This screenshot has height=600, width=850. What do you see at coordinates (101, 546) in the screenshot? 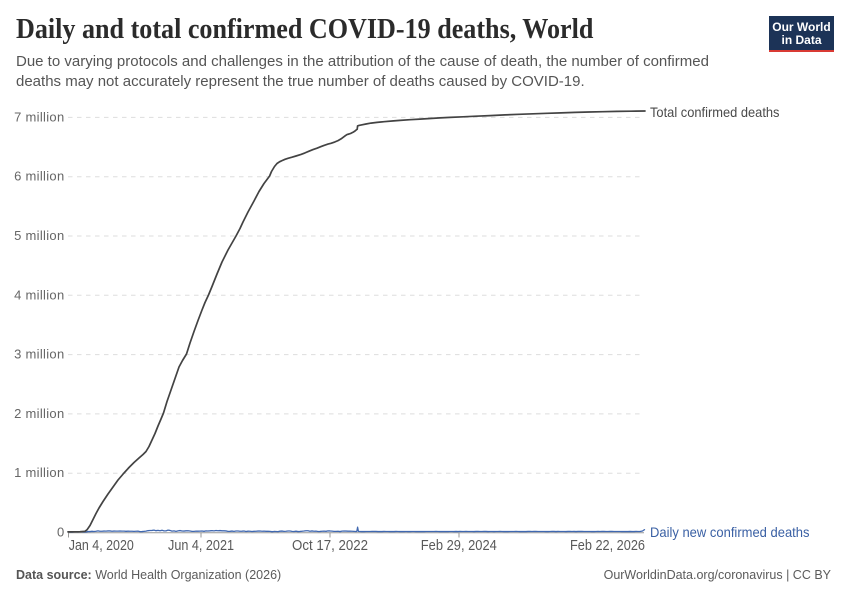
I see `svg-text: Jan 4, 2020` at bounding box center [101, 546].